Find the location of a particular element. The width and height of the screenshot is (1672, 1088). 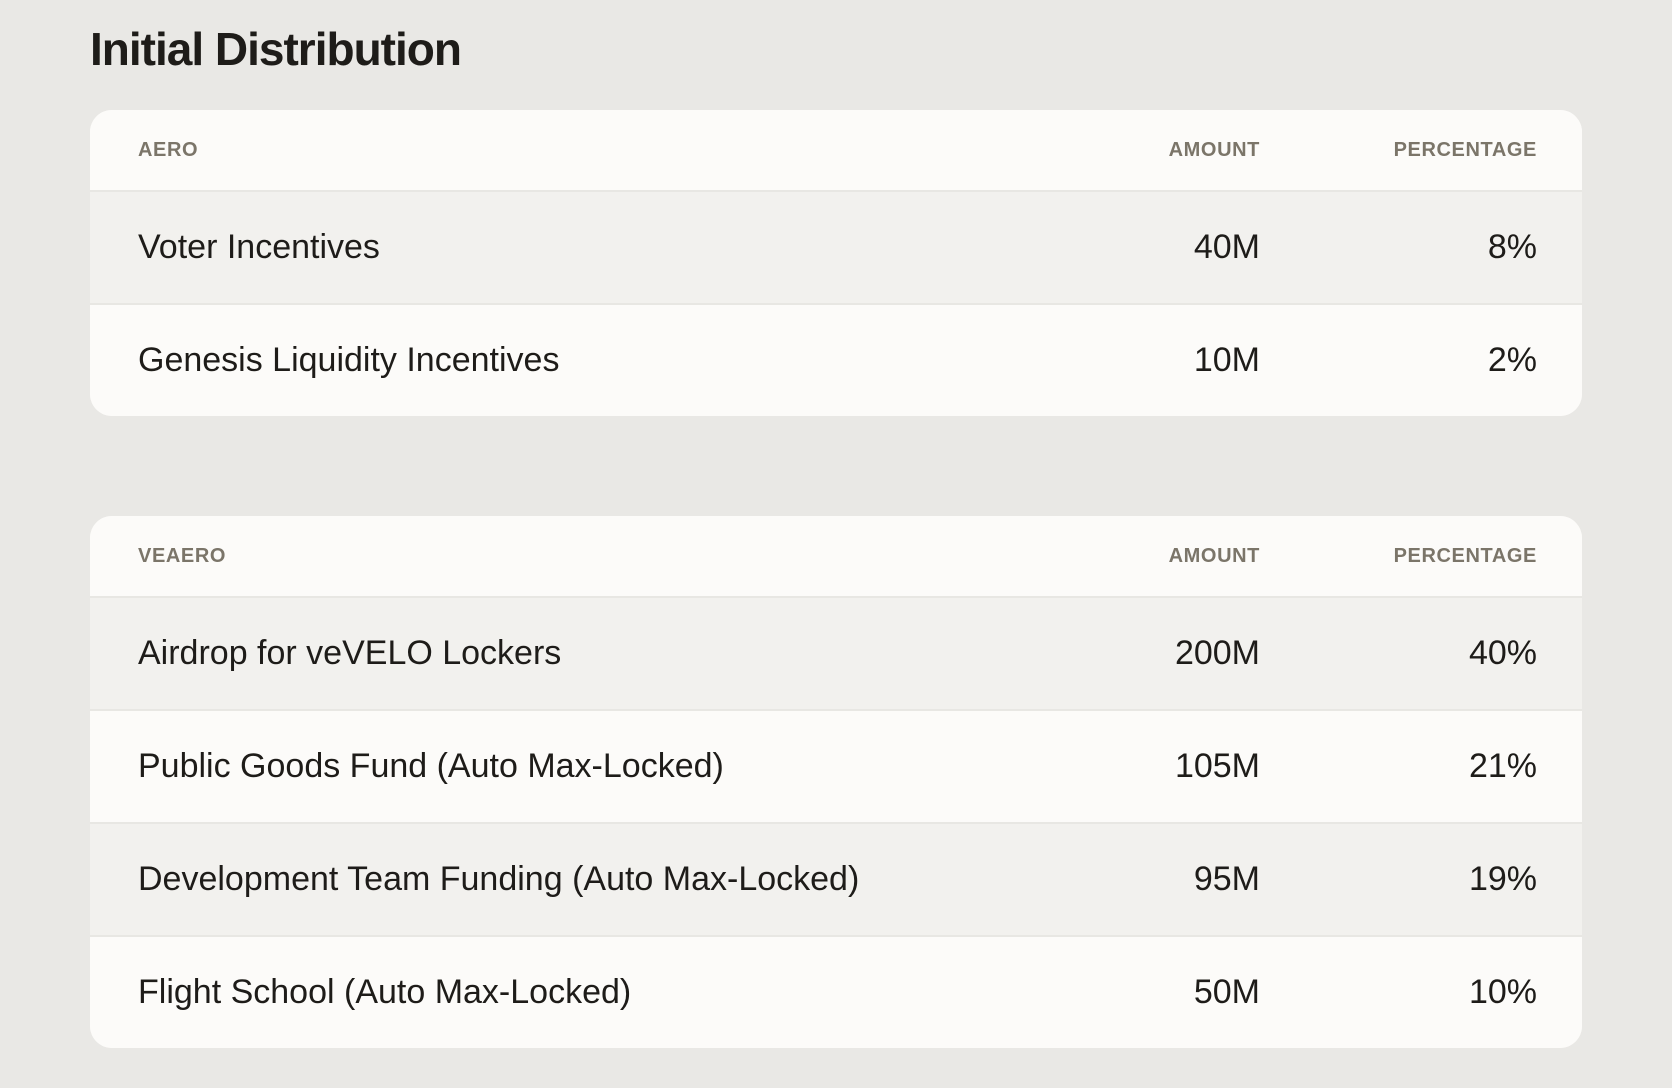

cell-amount: 95M is located at coordinates (1226, 879).